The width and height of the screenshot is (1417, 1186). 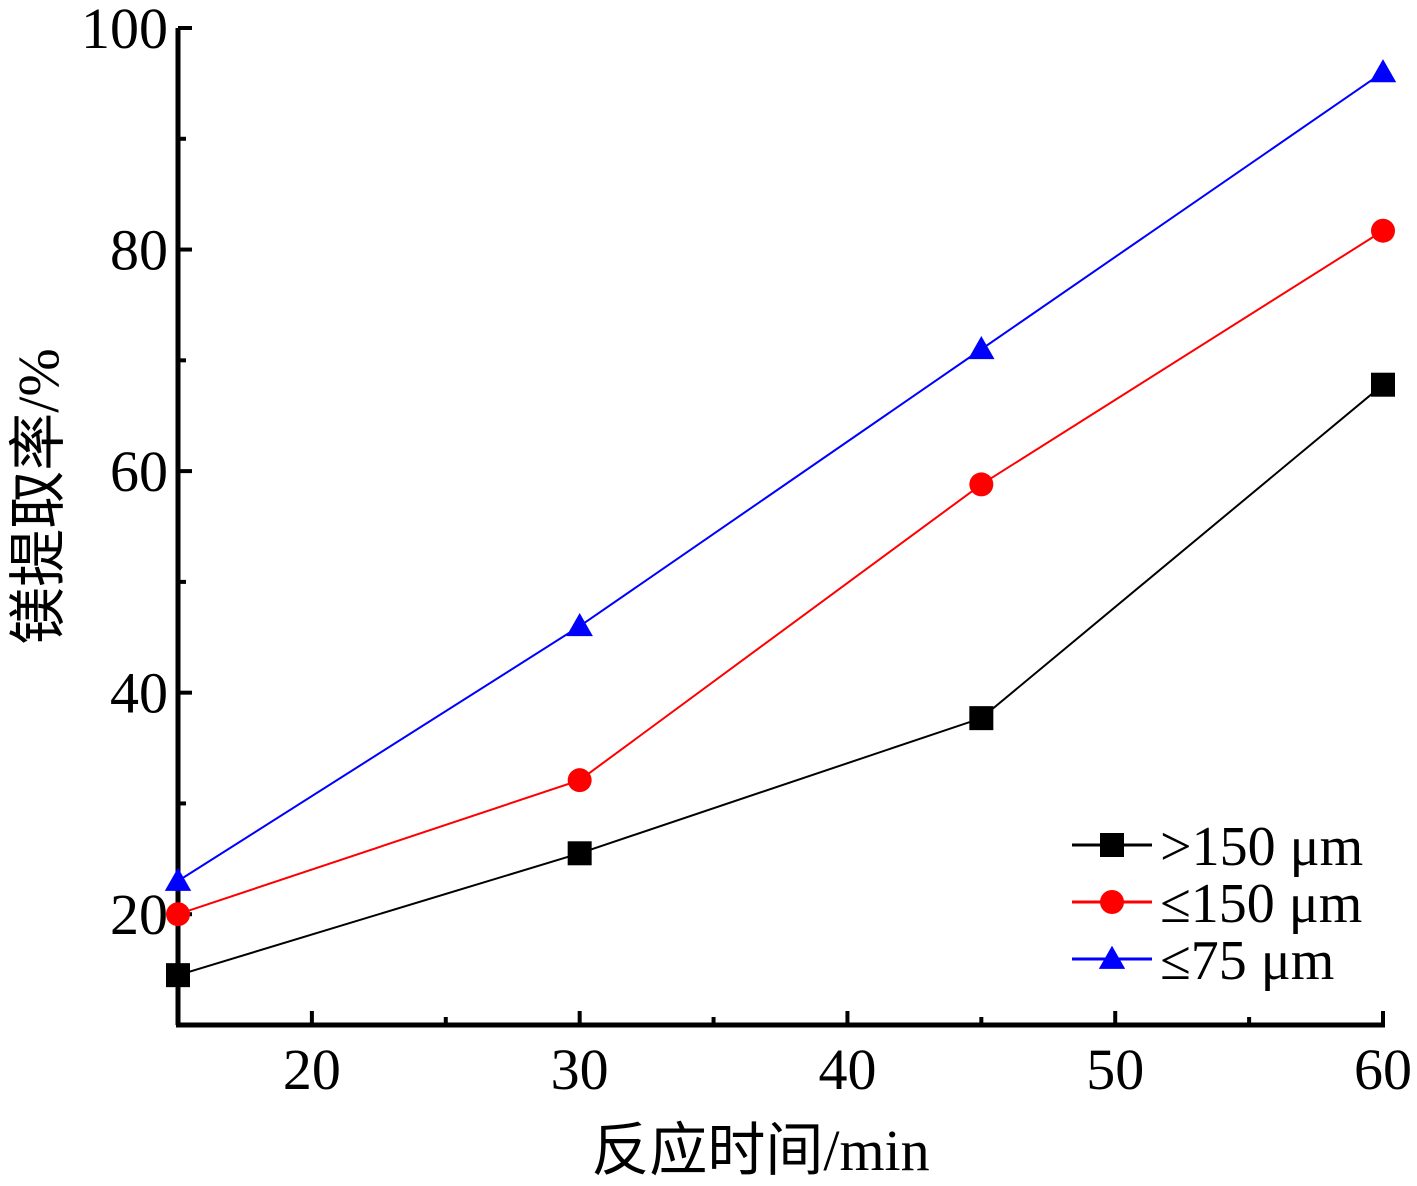 What do you see at coordinates (1261, 904) in the screenshot?
I see `legend-label: ≤150 μm` at bounding box center [1261, 904].